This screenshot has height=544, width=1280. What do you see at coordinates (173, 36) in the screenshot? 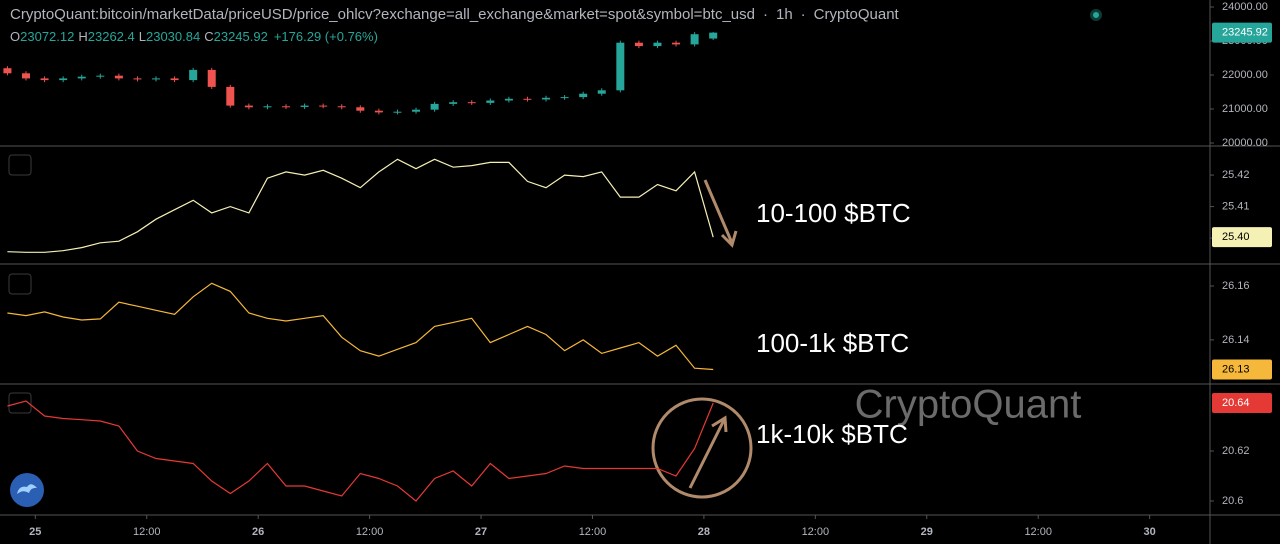
I see `ohlc-value: 23030.84` at bounding box center [173, 36].